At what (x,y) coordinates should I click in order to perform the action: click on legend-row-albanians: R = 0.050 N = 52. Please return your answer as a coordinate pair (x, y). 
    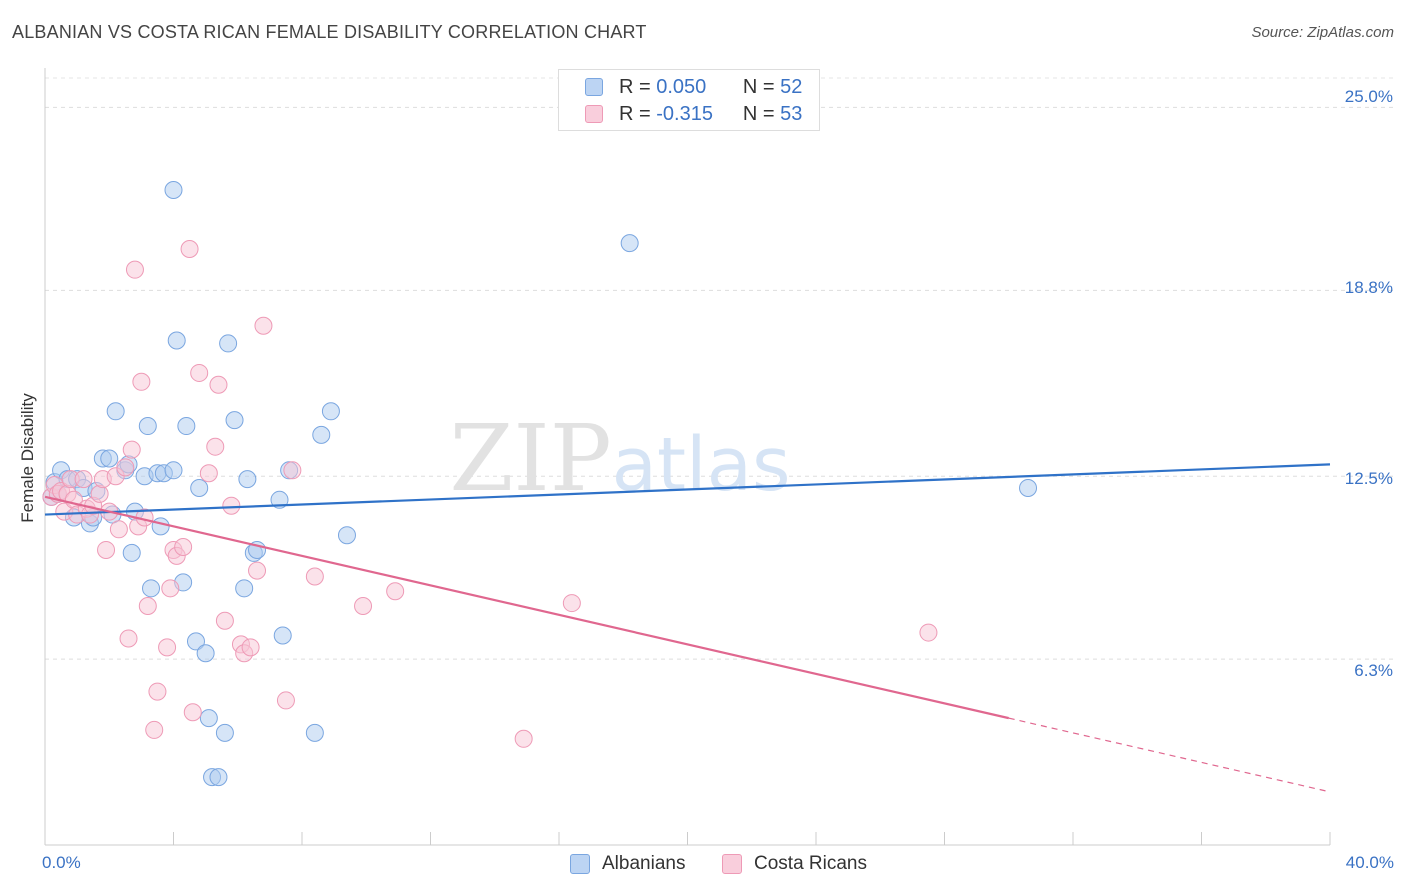
    Looking at the image, I should click on (693, 87).